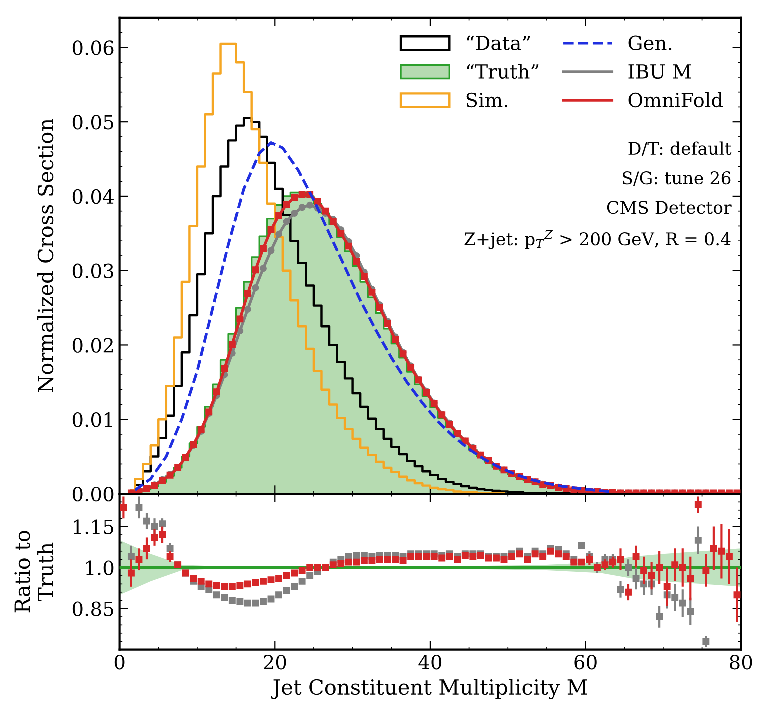  What do you see at coordinates (34, 572) in the screenshot?
I see `y-axis-title: Ratio to Truth` at bounding box center [34, 572].